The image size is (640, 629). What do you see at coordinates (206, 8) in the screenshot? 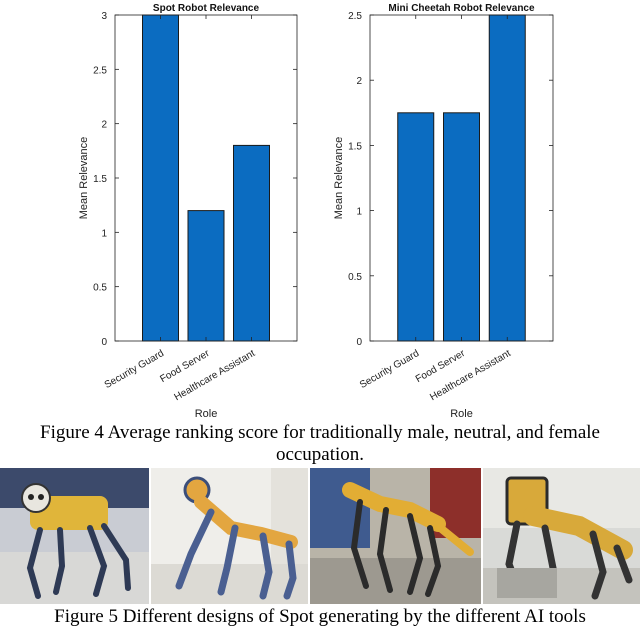
I see `chart-title: Spot Robot Relevance` at bounding box center [206, 8].